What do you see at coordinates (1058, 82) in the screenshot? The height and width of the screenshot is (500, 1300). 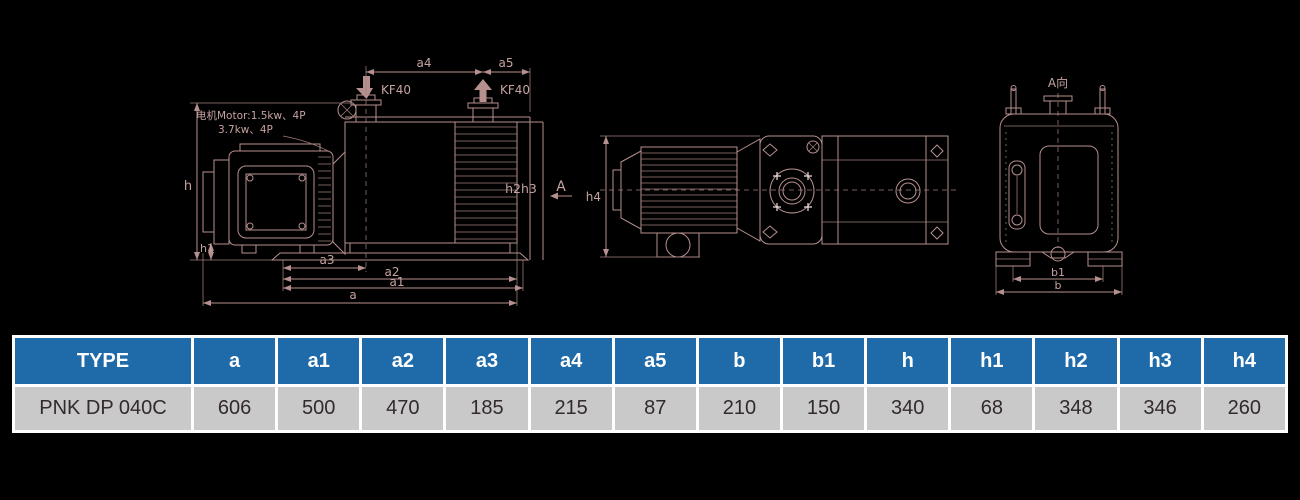 I see `view-a-label: A向` at bounding box center [1058, 82].